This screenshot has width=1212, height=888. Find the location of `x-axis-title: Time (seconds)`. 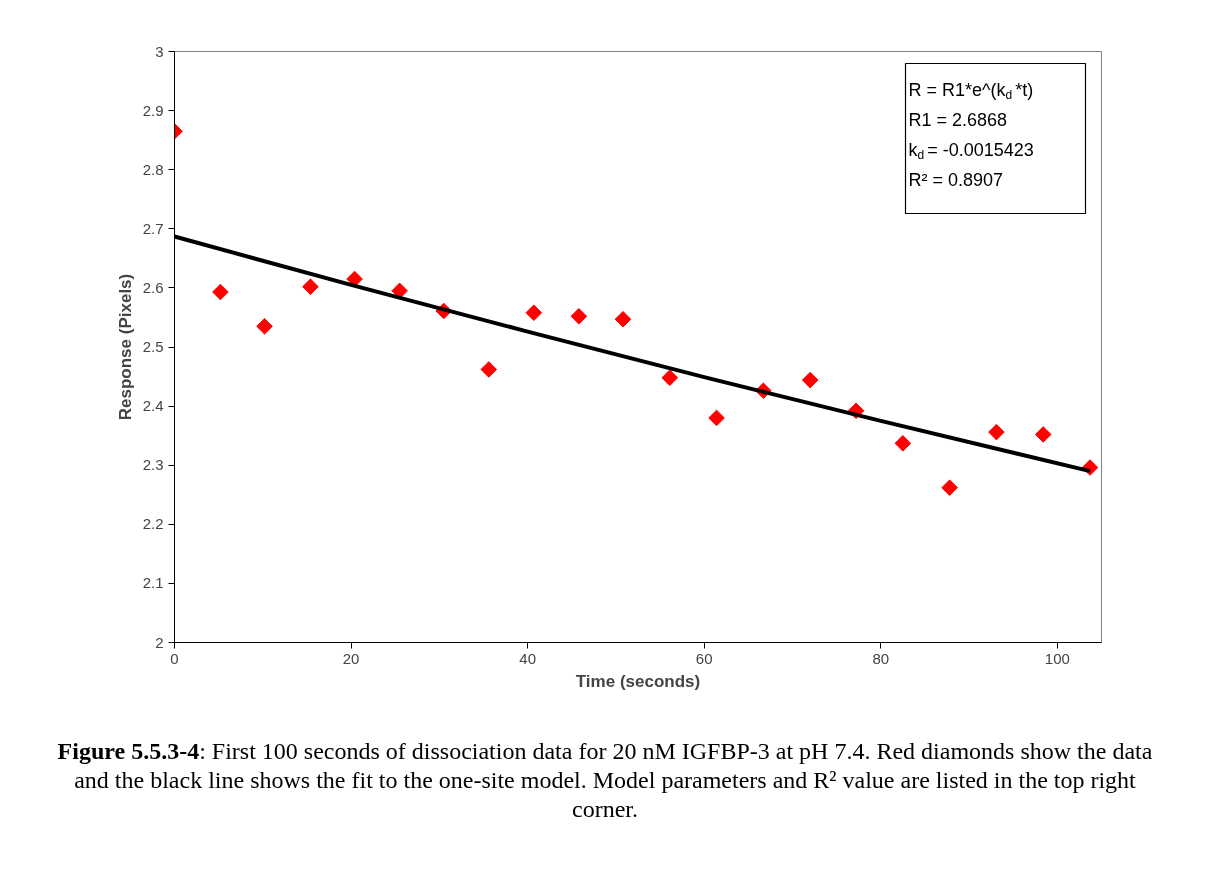

x-axis-title: Time (seconds) is located at coordinates (638, 681).